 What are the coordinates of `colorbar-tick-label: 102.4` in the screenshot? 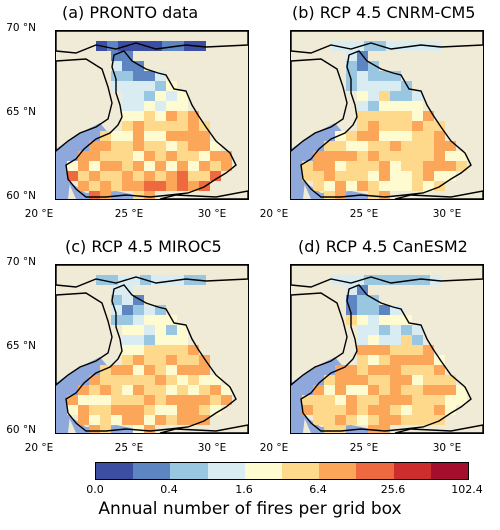 It's located at (467, 489).